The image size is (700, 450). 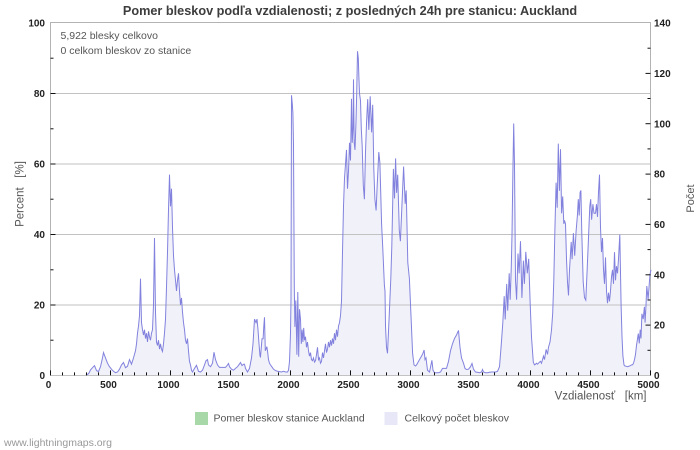 I want to click on svg-text: 120, so click(x=662, y=74).